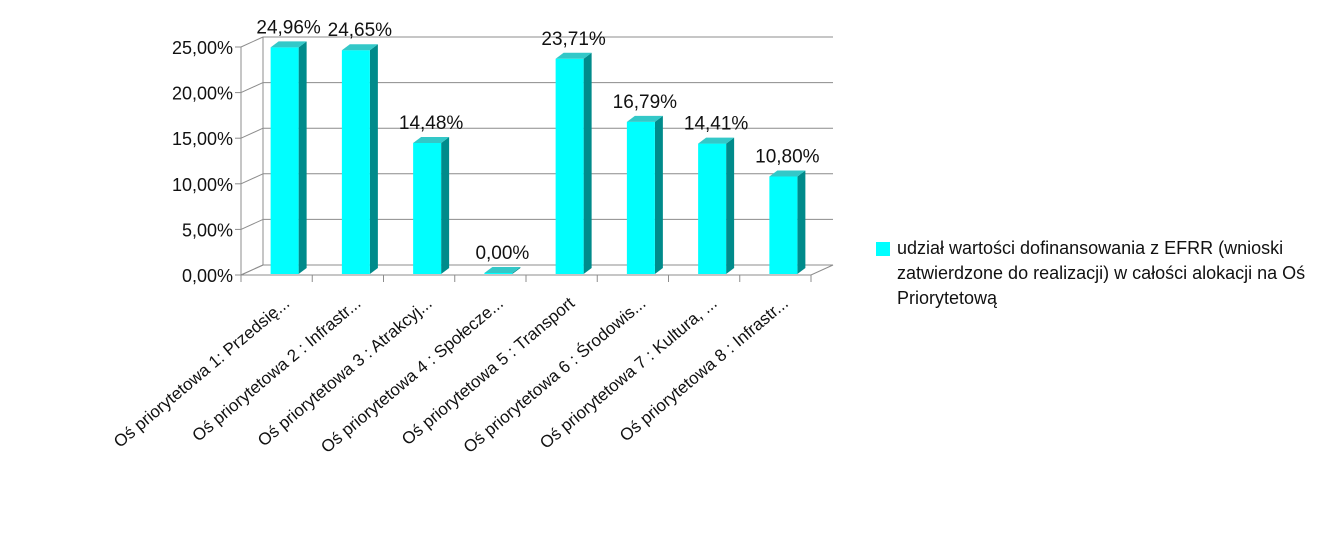 The height and width of the screenshot is (555, 1328). I want to click on y-tick-label: 20,00%, so click(202, 94).